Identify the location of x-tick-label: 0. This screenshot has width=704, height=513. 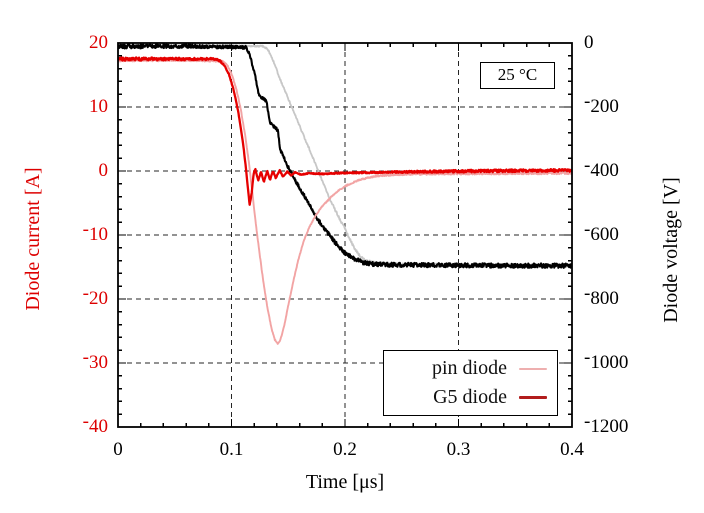
(118, 449).